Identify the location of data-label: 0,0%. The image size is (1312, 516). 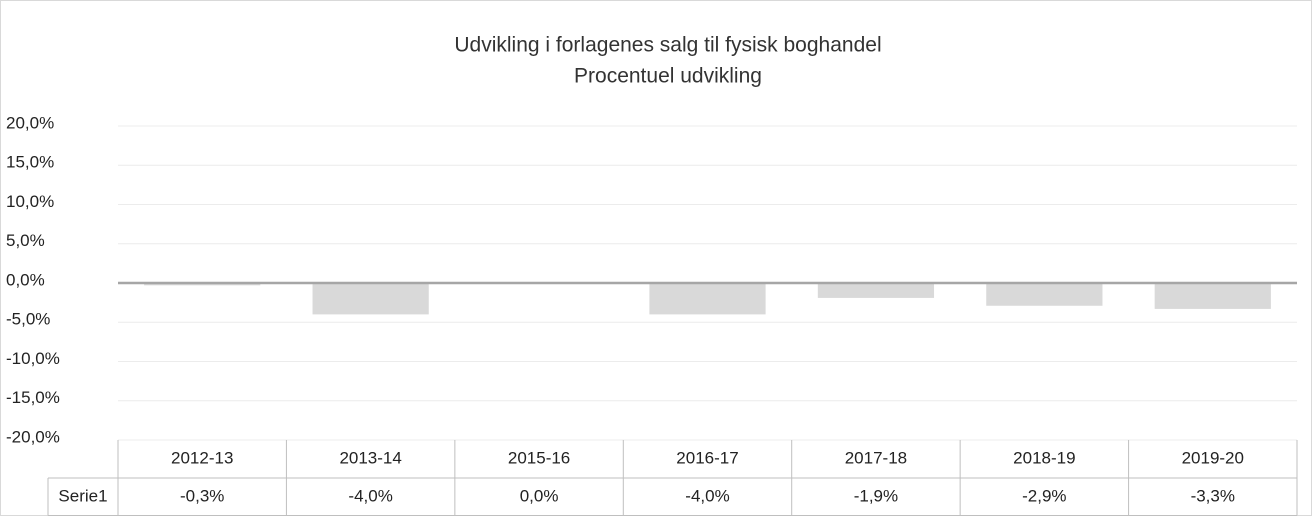
(539, 495).